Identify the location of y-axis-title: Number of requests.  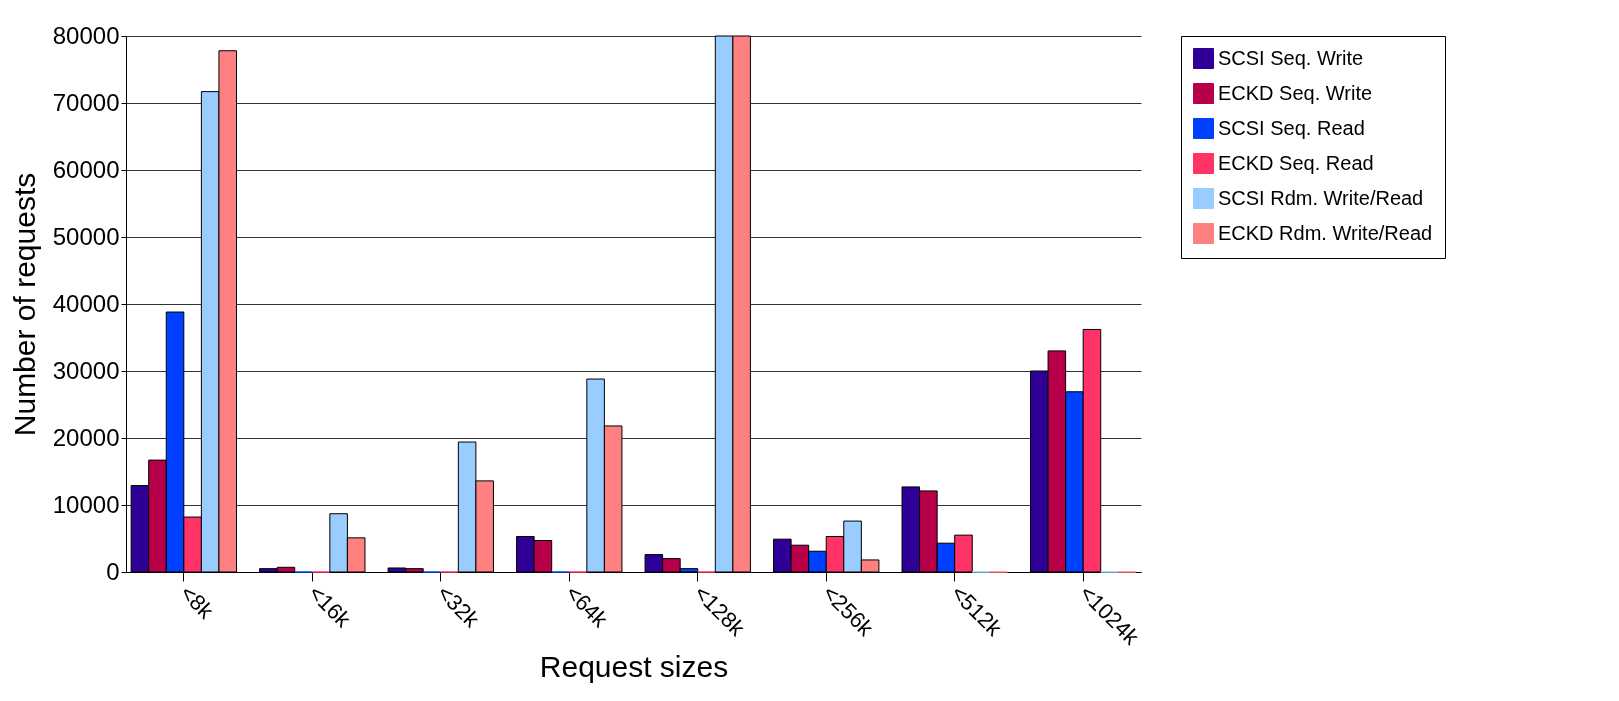
(24, 304).